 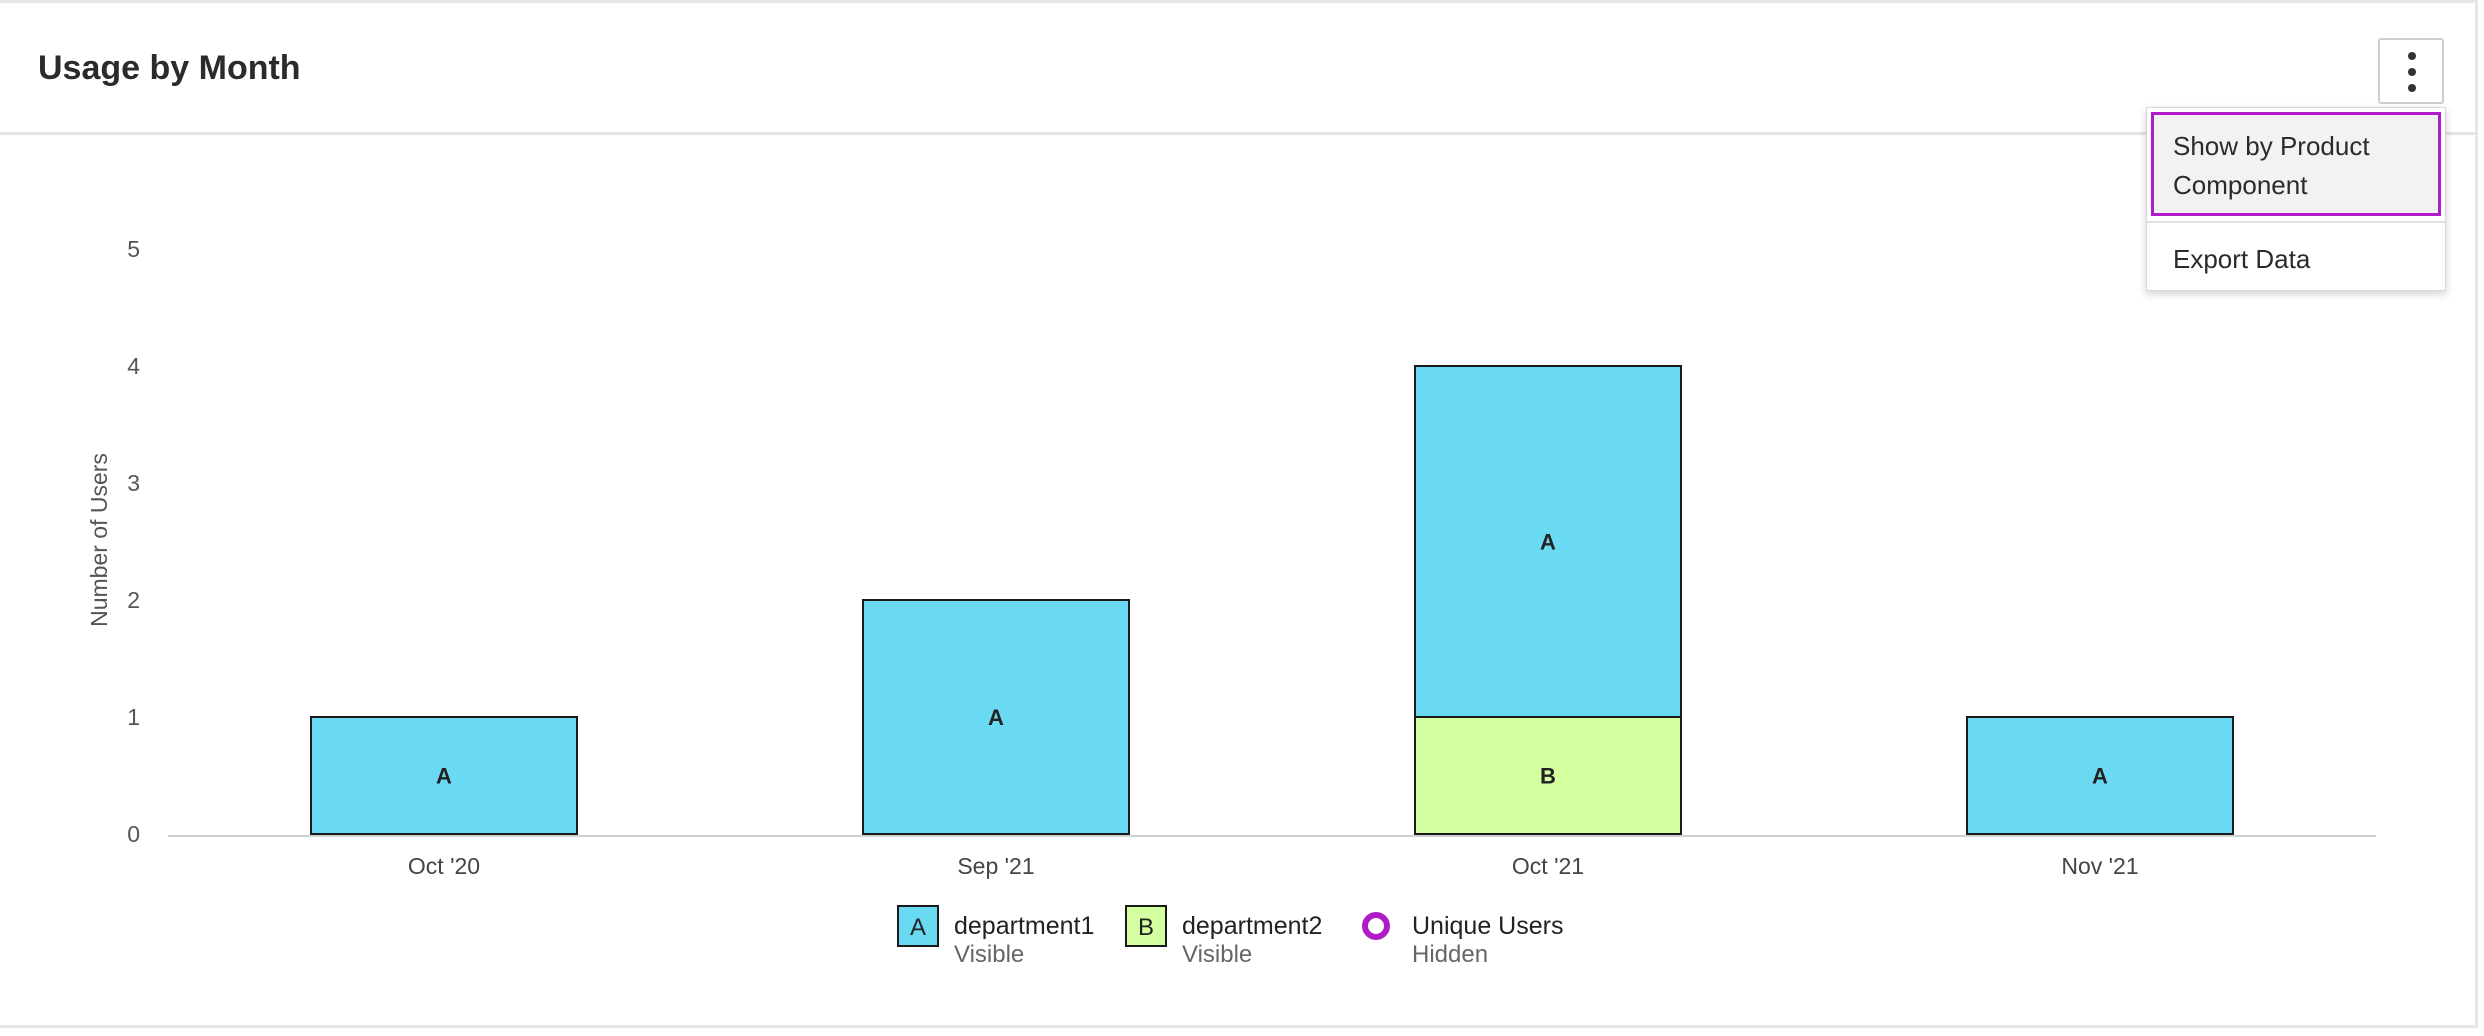 I want to click on legend-swatch-letter: A, so click(x=918, y=927).